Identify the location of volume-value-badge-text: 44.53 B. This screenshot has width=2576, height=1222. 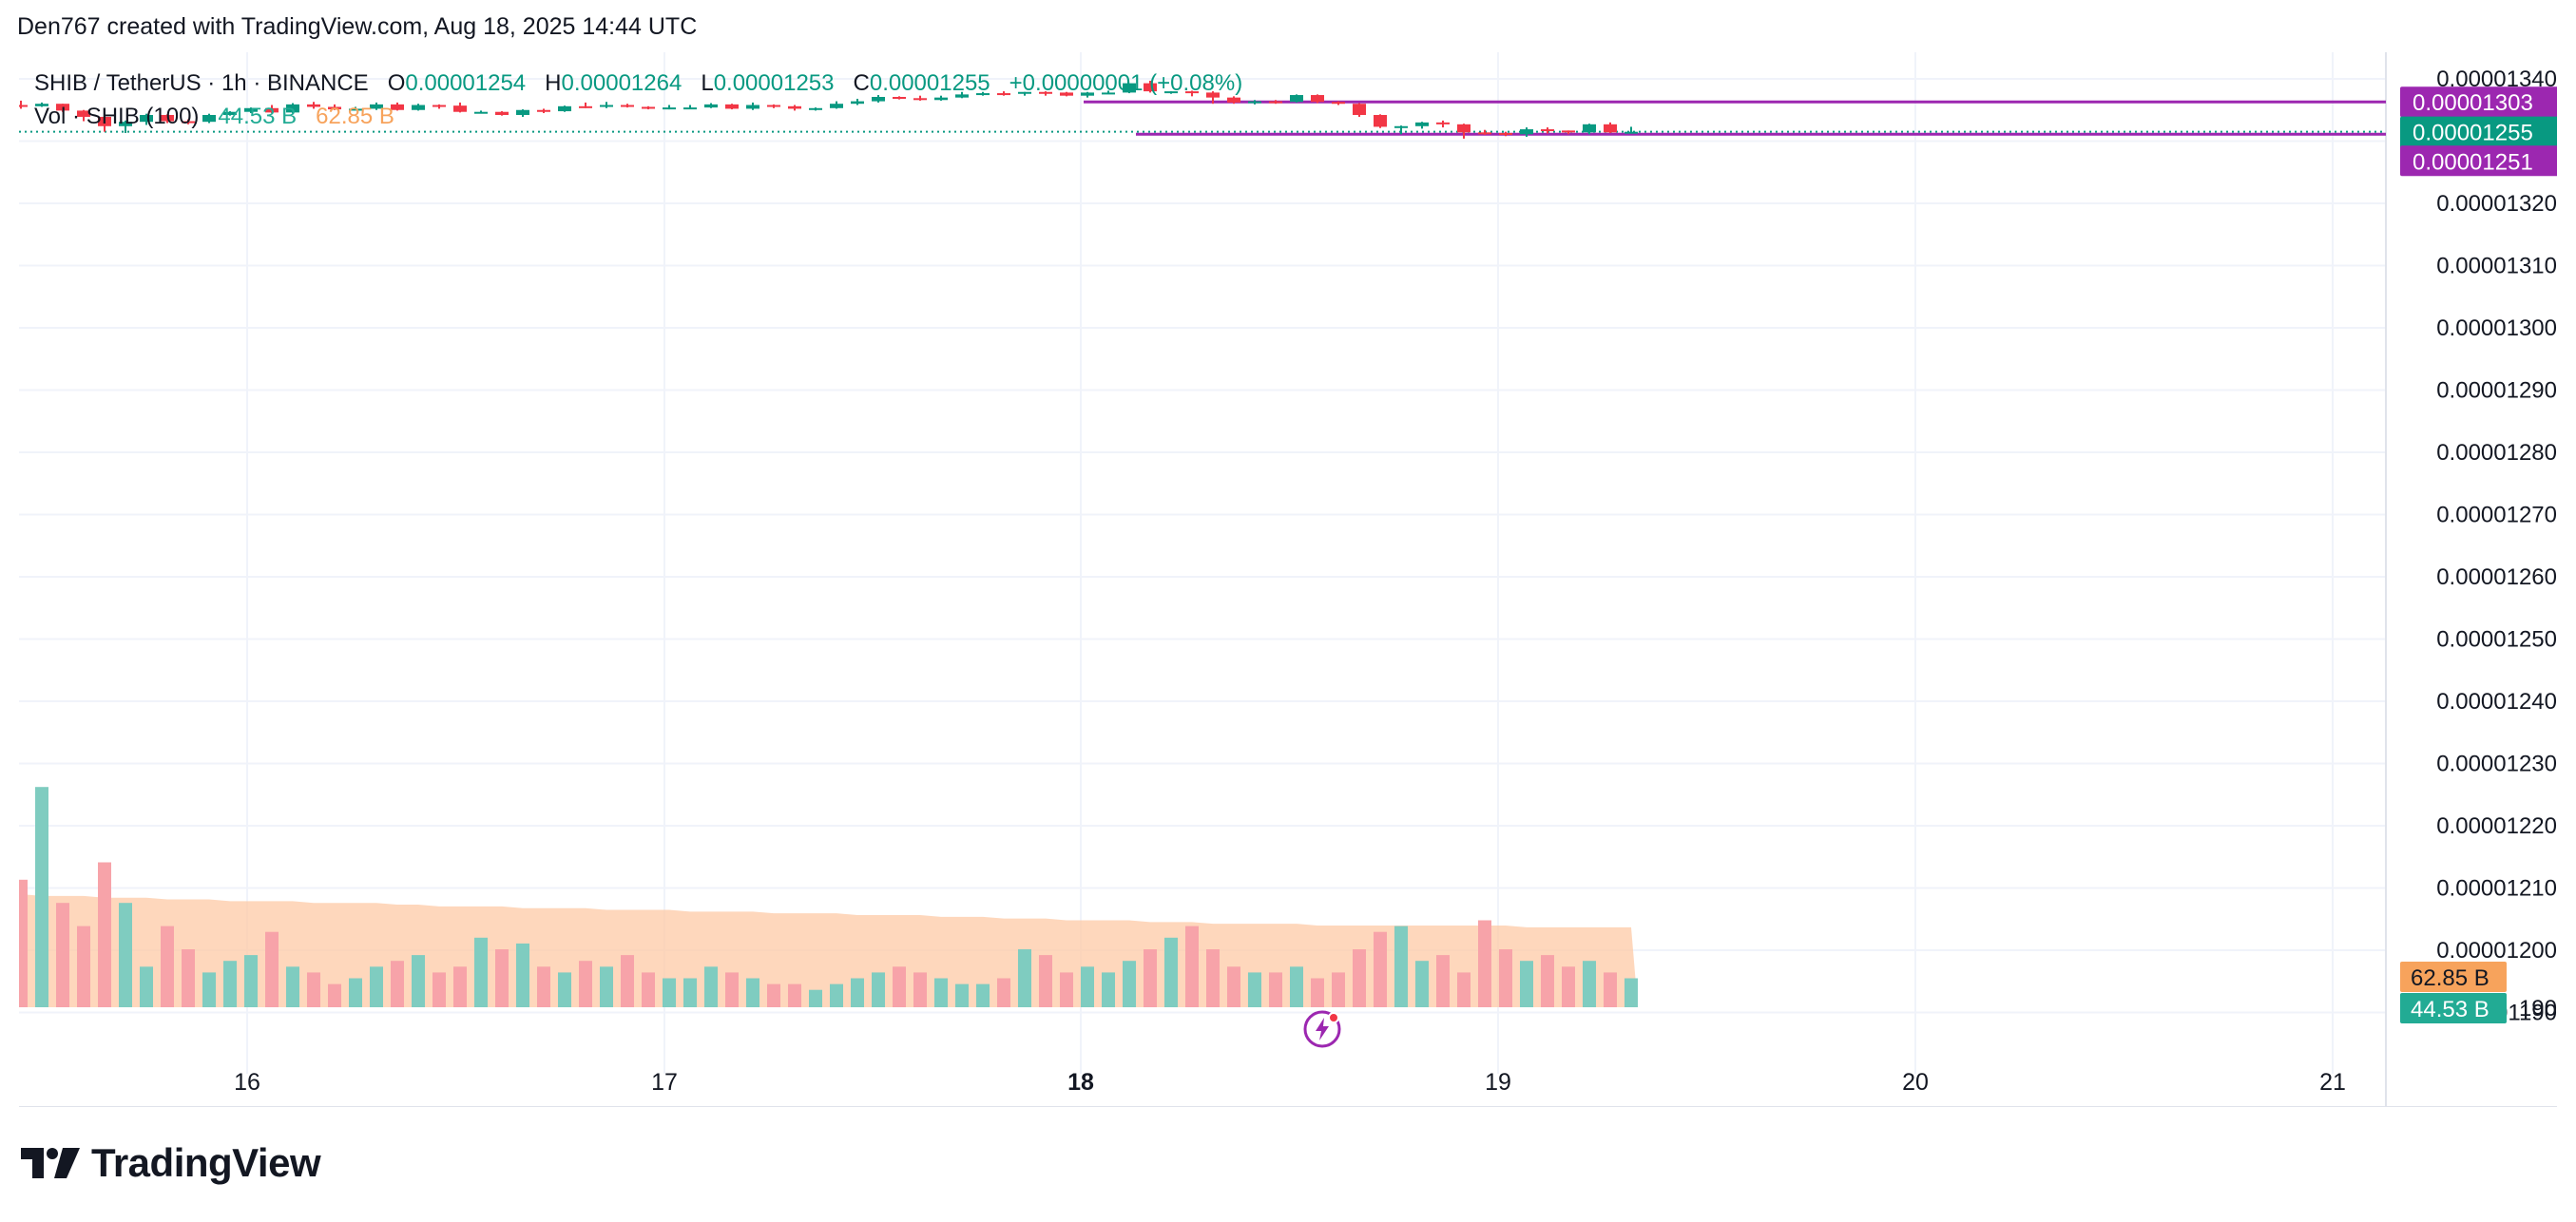
(2450, 1010).